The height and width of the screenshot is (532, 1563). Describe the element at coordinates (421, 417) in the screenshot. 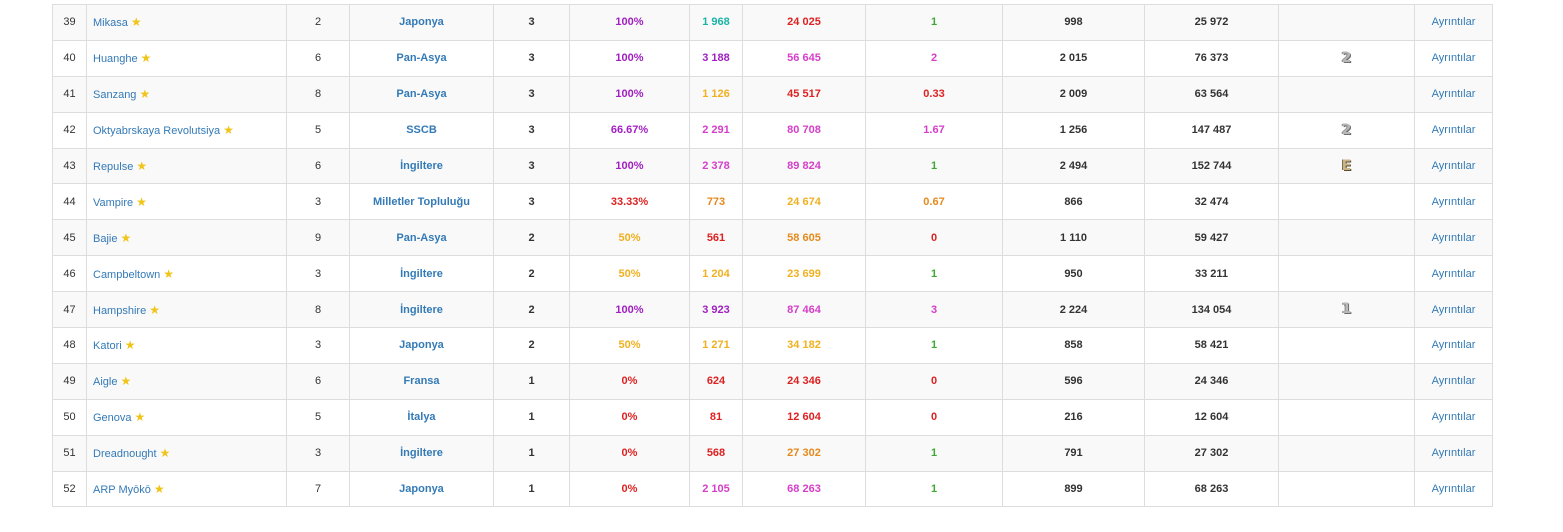

I see `nation-label: İtalya` at that location.